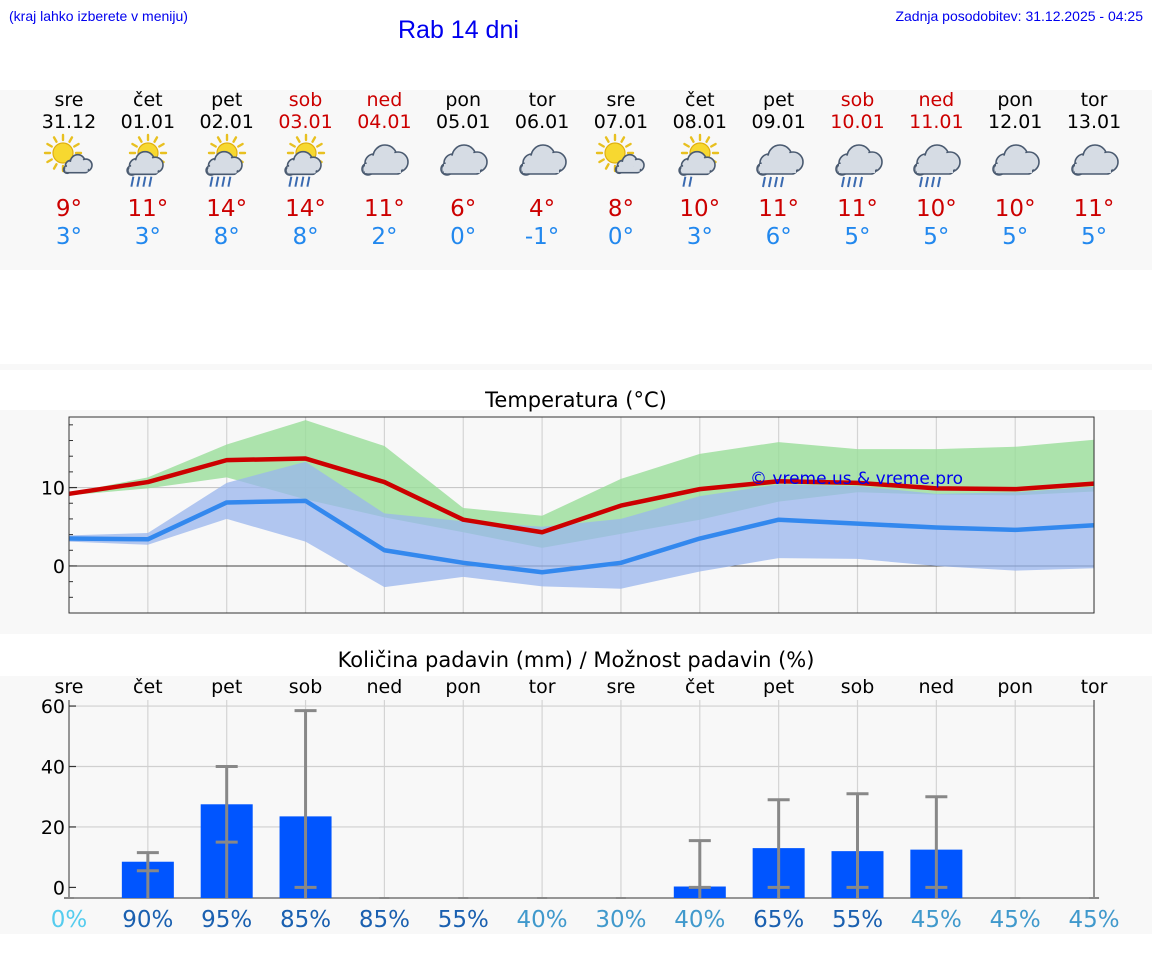 The image size is (1152, 975). What do you see at coordinates (53, 828) in the screenshot?
I see `y-tick-label: 20` at bounding box center [53, 828].